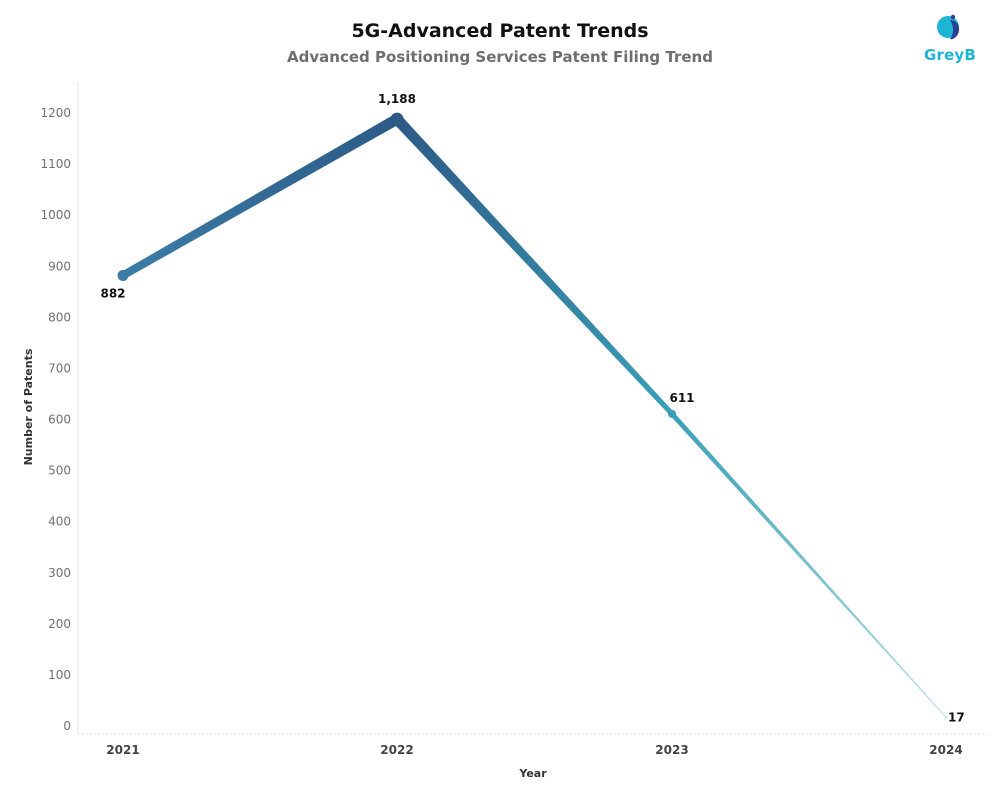  Describe the element at coordinates (59, 368) in the screenshot. I see `y-tick-label: 700` at that location.